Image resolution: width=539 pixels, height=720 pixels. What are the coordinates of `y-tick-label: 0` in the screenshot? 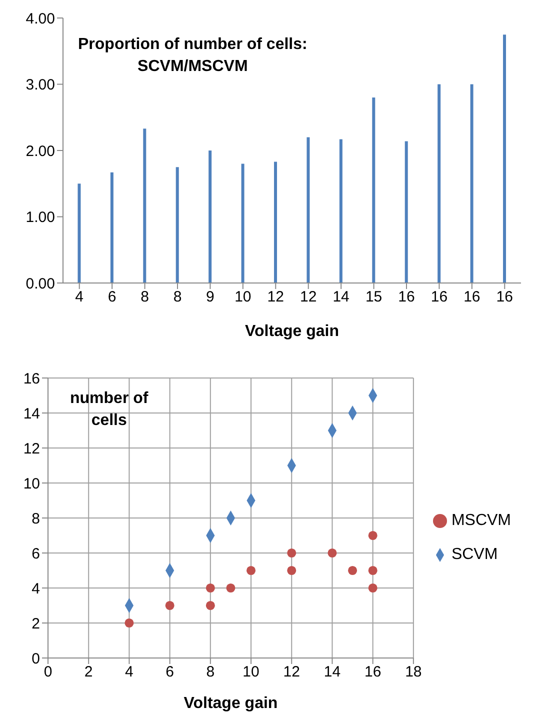 It's located at (36, 659).